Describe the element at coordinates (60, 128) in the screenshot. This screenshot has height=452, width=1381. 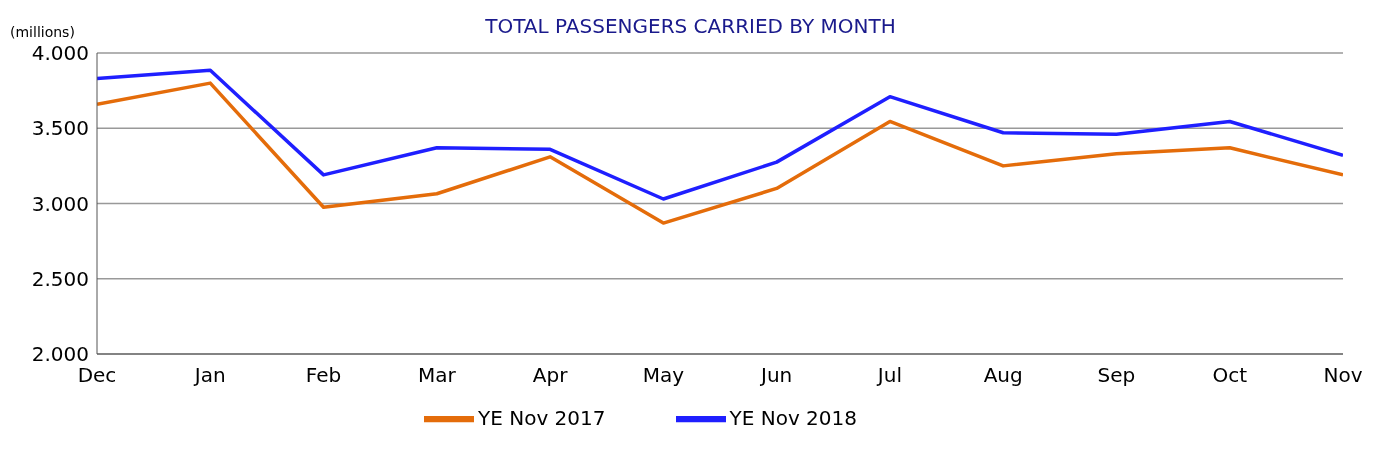
I see `y-tick-label: 3.500` at that location.